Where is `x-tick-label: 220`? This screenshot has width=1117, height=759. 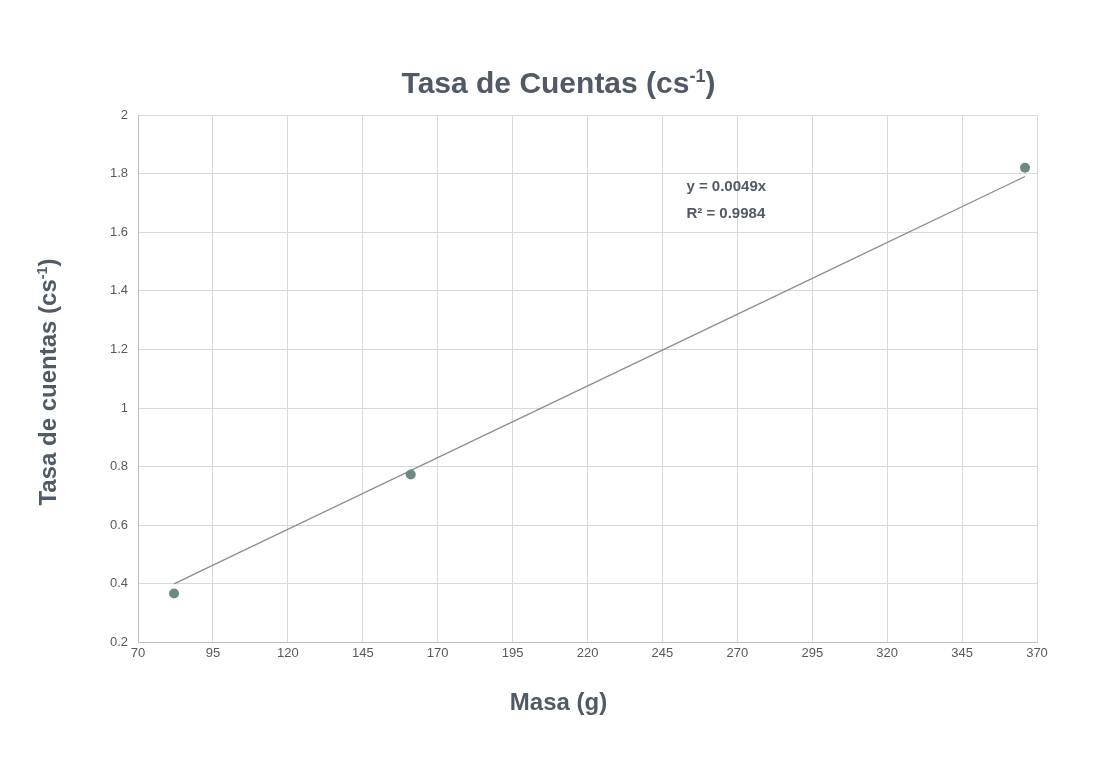
x-tick-label: 220 is located at coordinates (587, 652).